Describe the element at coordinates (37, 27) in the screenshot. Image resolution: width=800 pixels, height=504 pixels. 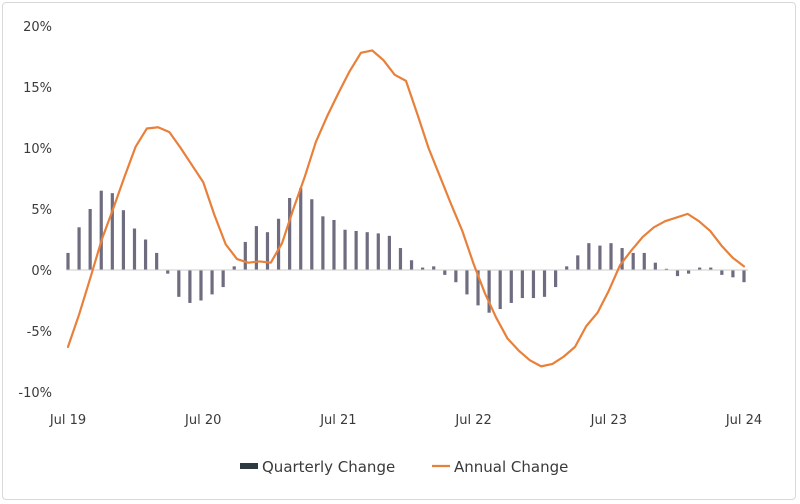
I see `y-tick-label: 20%` at that location.